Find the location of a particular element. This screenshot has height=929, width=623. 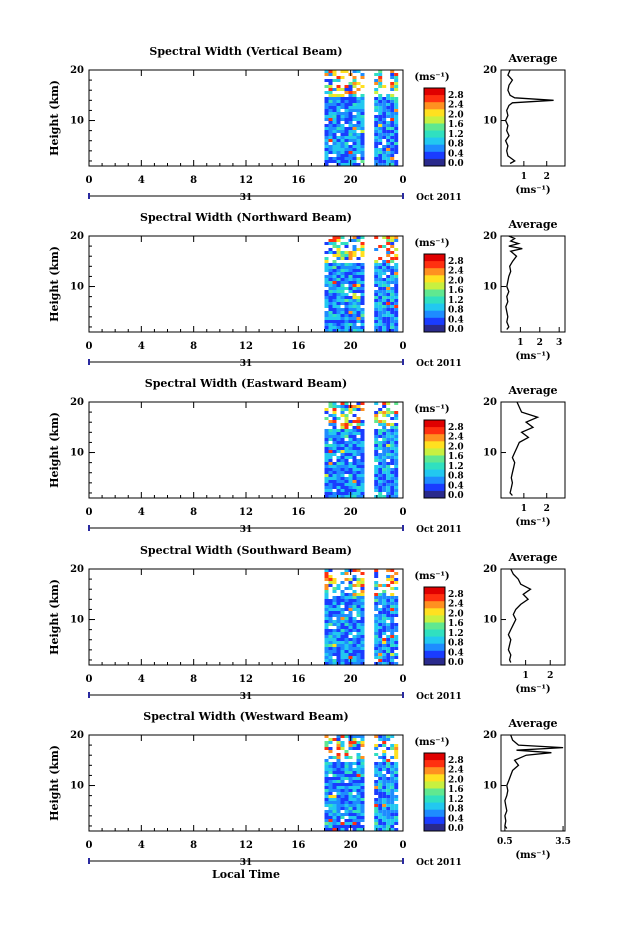

colorbar-segment is located at coordinates (434, 431).